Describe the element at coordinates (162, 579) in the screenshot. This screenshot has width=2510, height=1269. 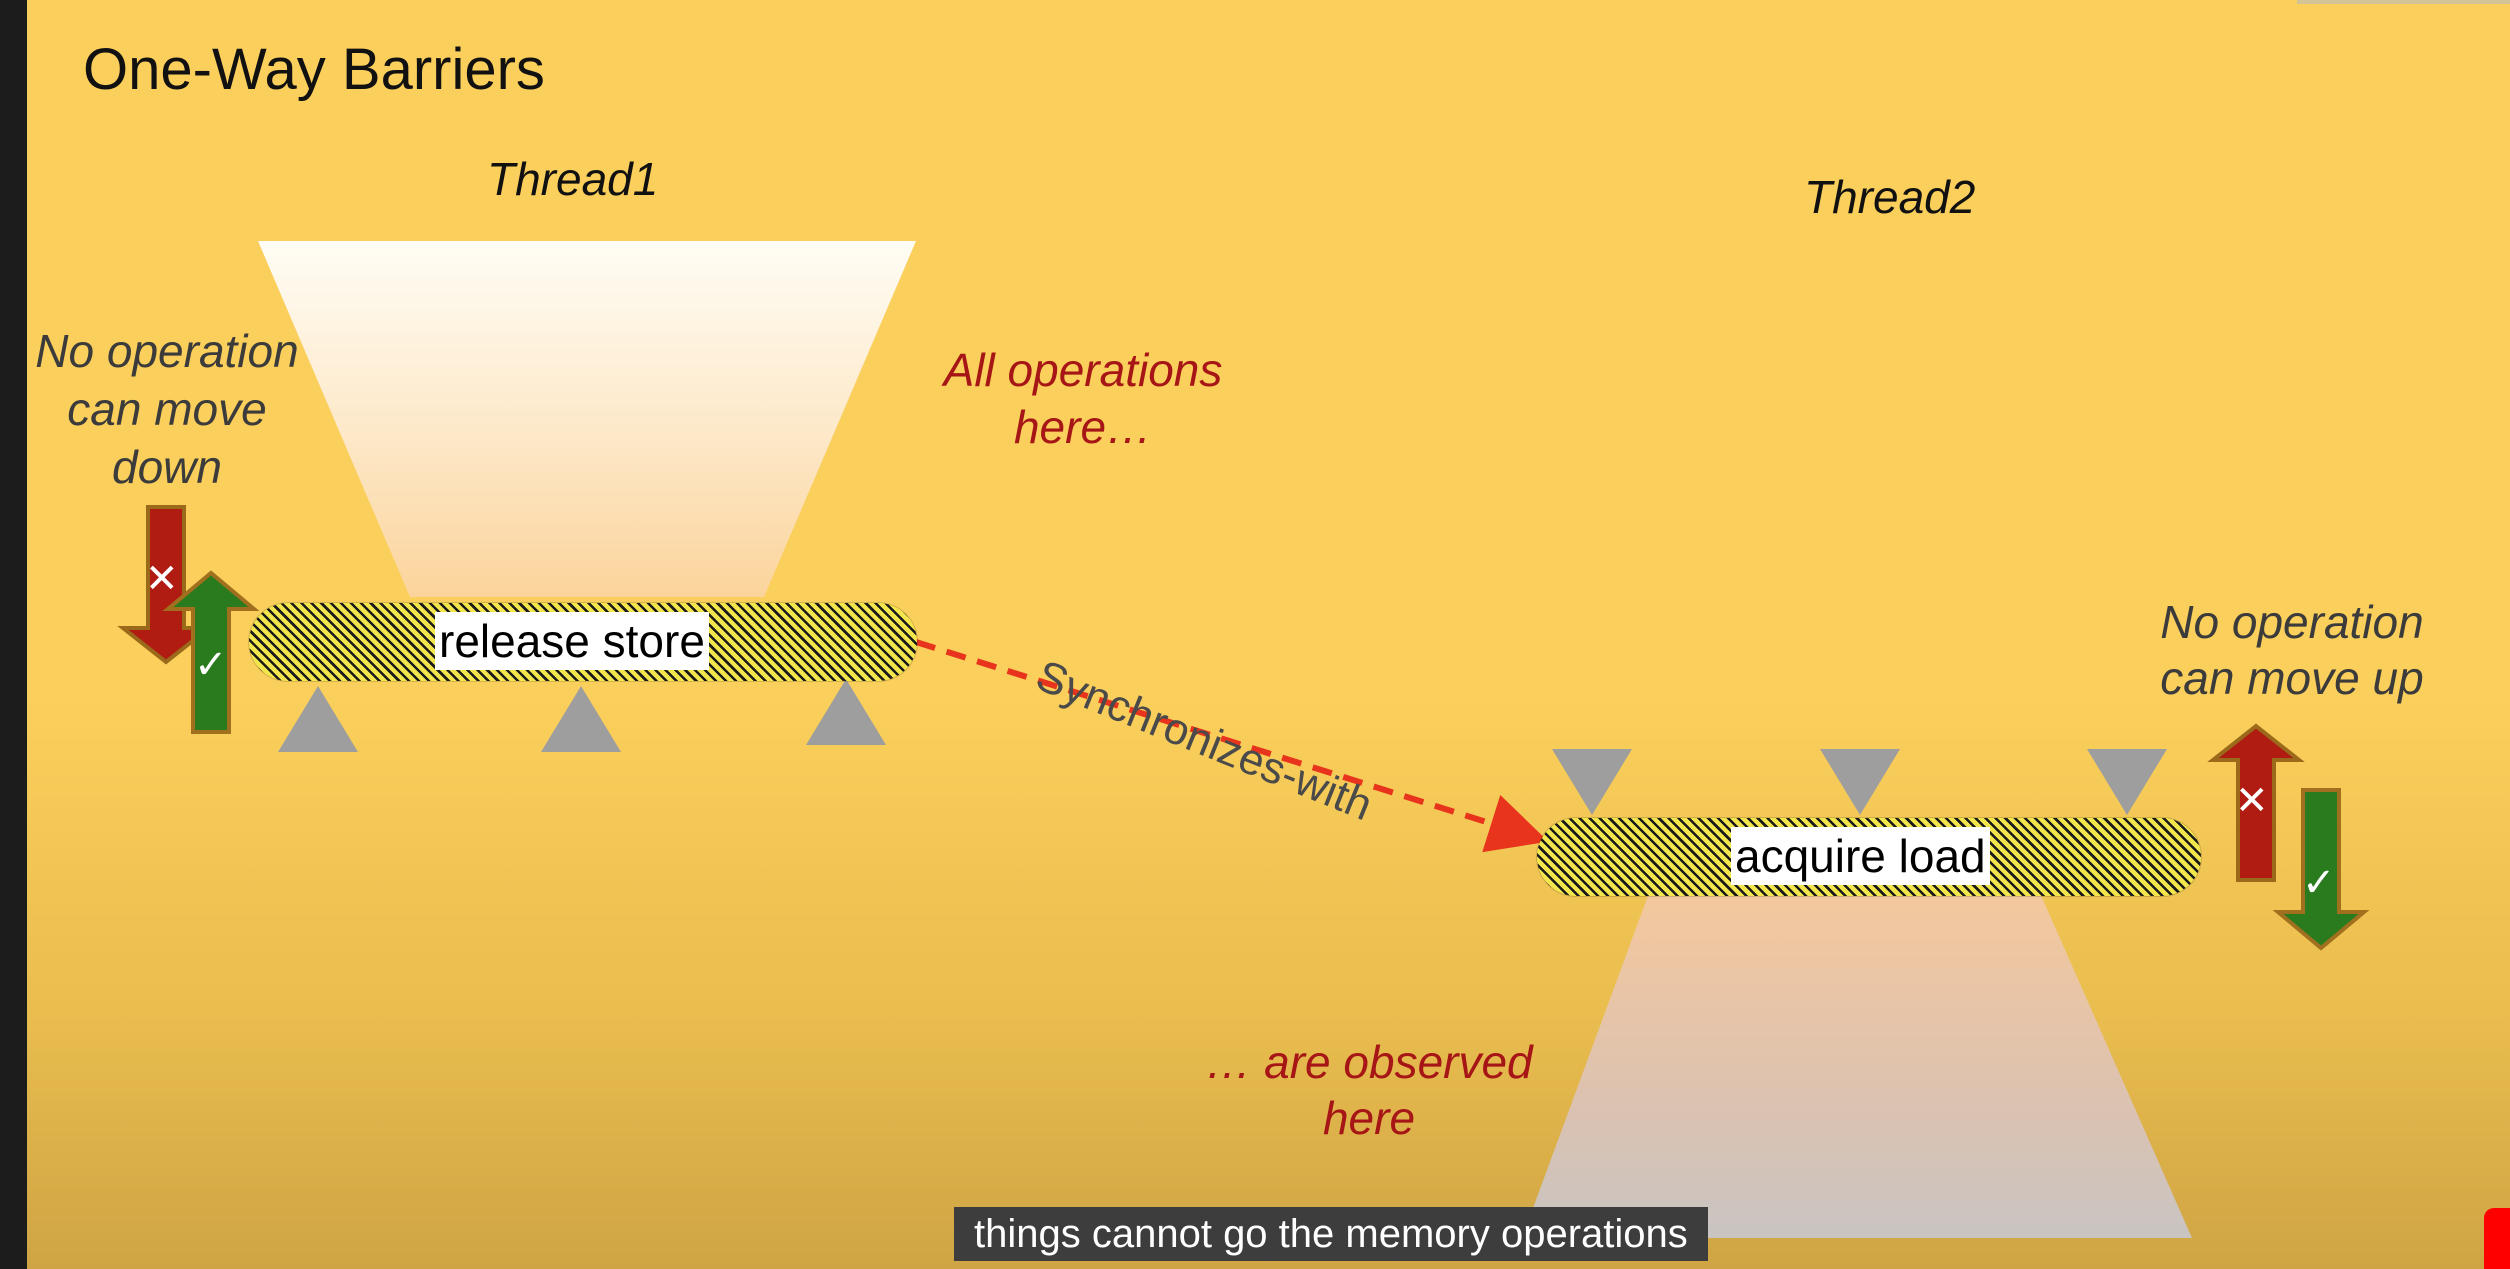
I see `left-blocked-x-icon: ✕` at that location.